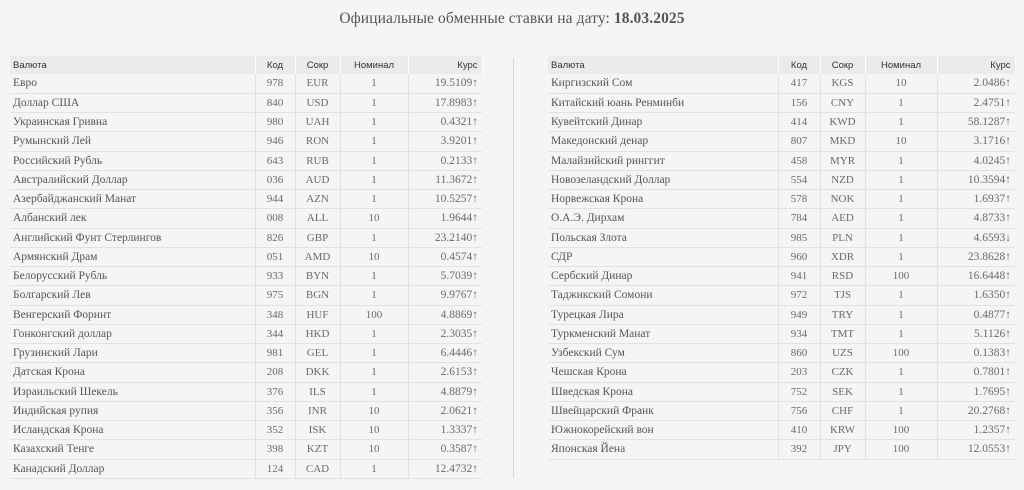 This screenshot has width=1024, height=490. What do you see at coordinates (318, 449) in the screenshot?
I see `currency-abbr-cell: KZT` at bounding box center [318, 449].